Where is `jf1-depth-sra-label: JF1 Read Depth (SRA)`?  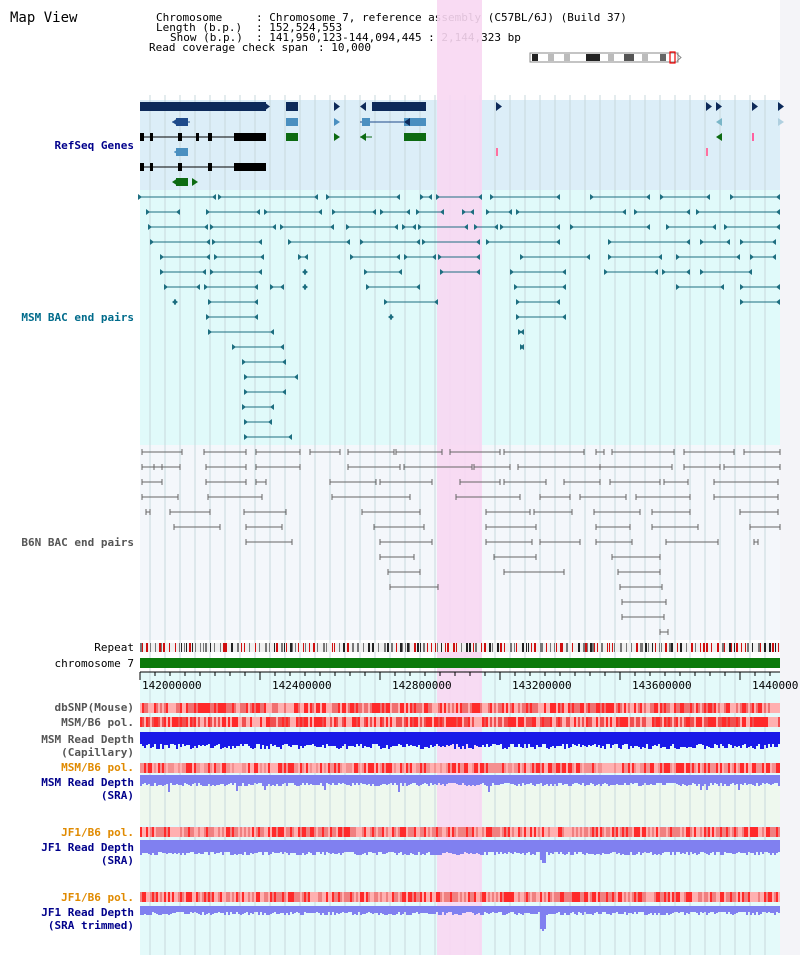
jf1-depth-sra-label: JF1 Read Depth (SRA) is located at coordinates (87, 854).